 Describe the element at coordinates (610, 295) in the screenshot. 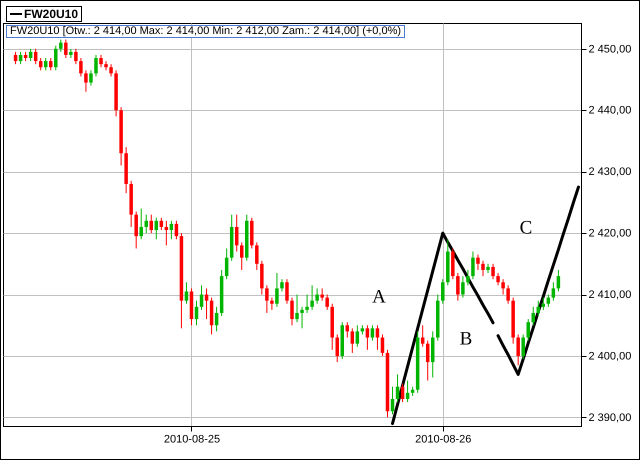

I see `y-tick-label: 2 410,00` at that location.